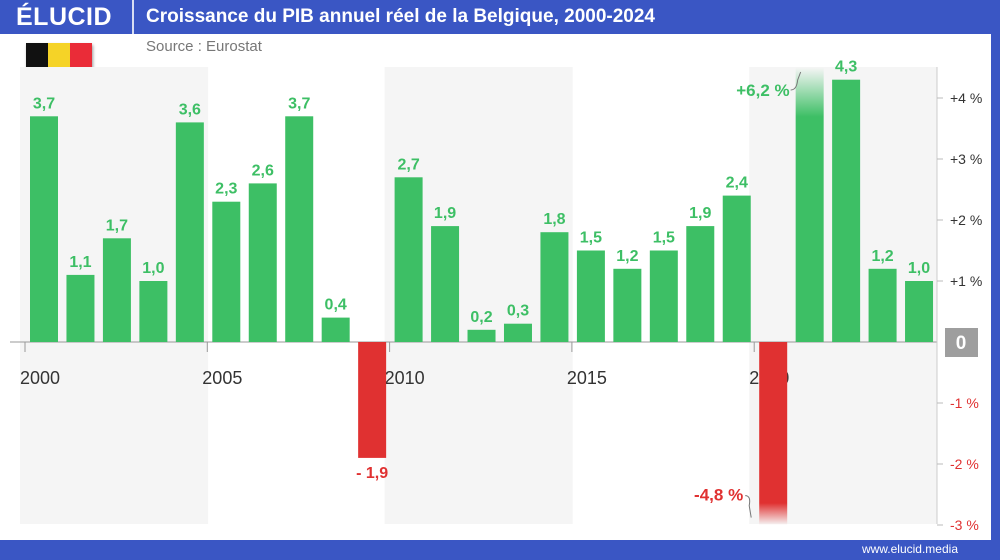 The image size is (1000, 560). Describe the element at coordinates (405, 378) in the screenshot. I see `x-tick-label: 2010` at that location.